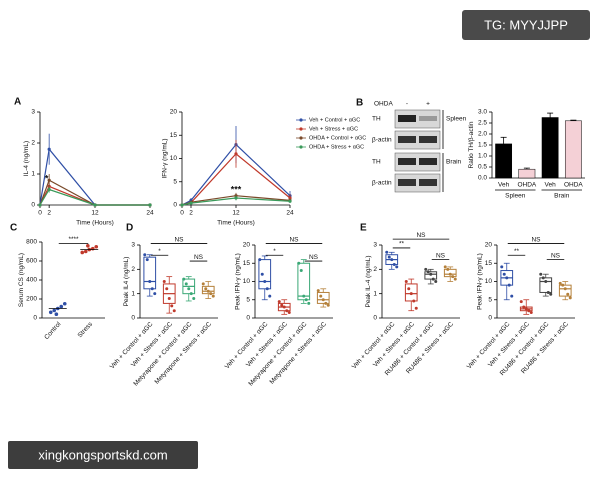  What do you see at coordinates (336, 147) in the screenshot?
I see `legend-label: OHDA + Stress + αGC` at bounding box center [336, 147].